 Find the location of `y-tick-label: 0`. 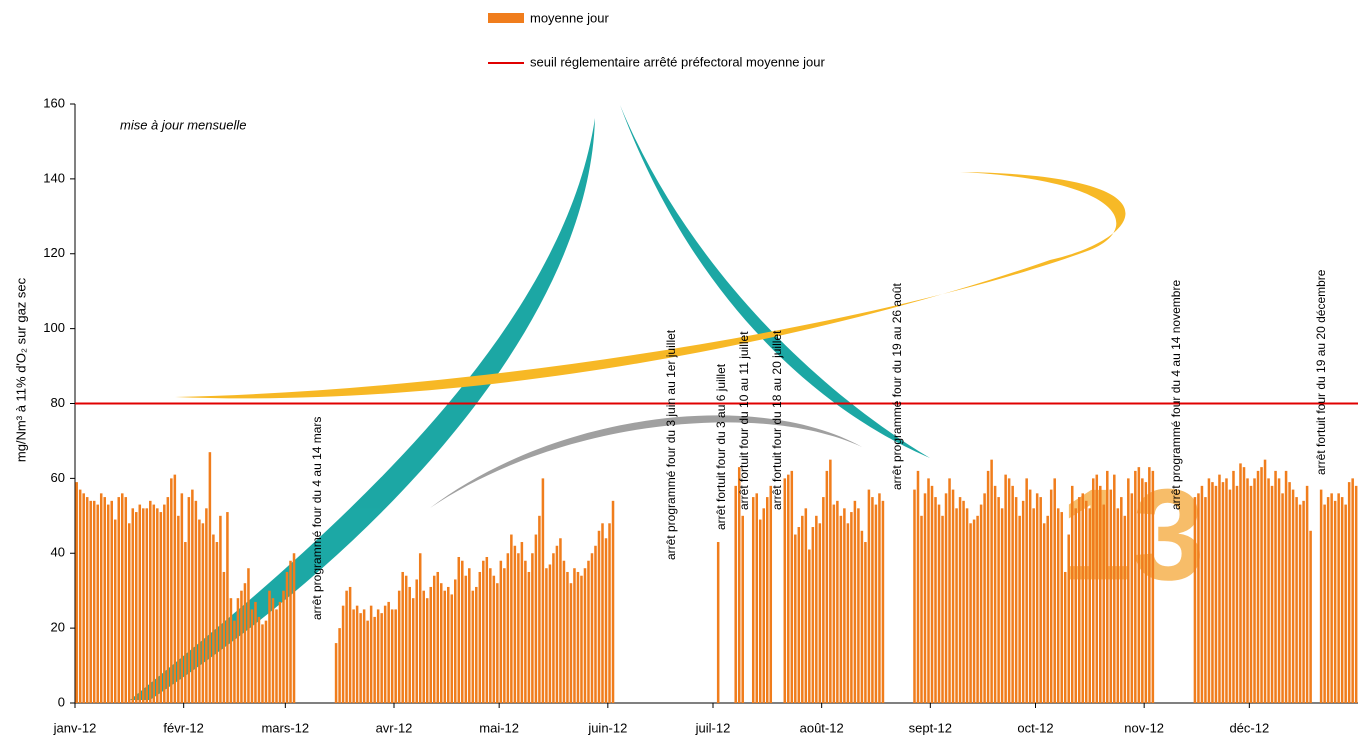

y-tick-label: 0 is located at coordinates (61, 701).